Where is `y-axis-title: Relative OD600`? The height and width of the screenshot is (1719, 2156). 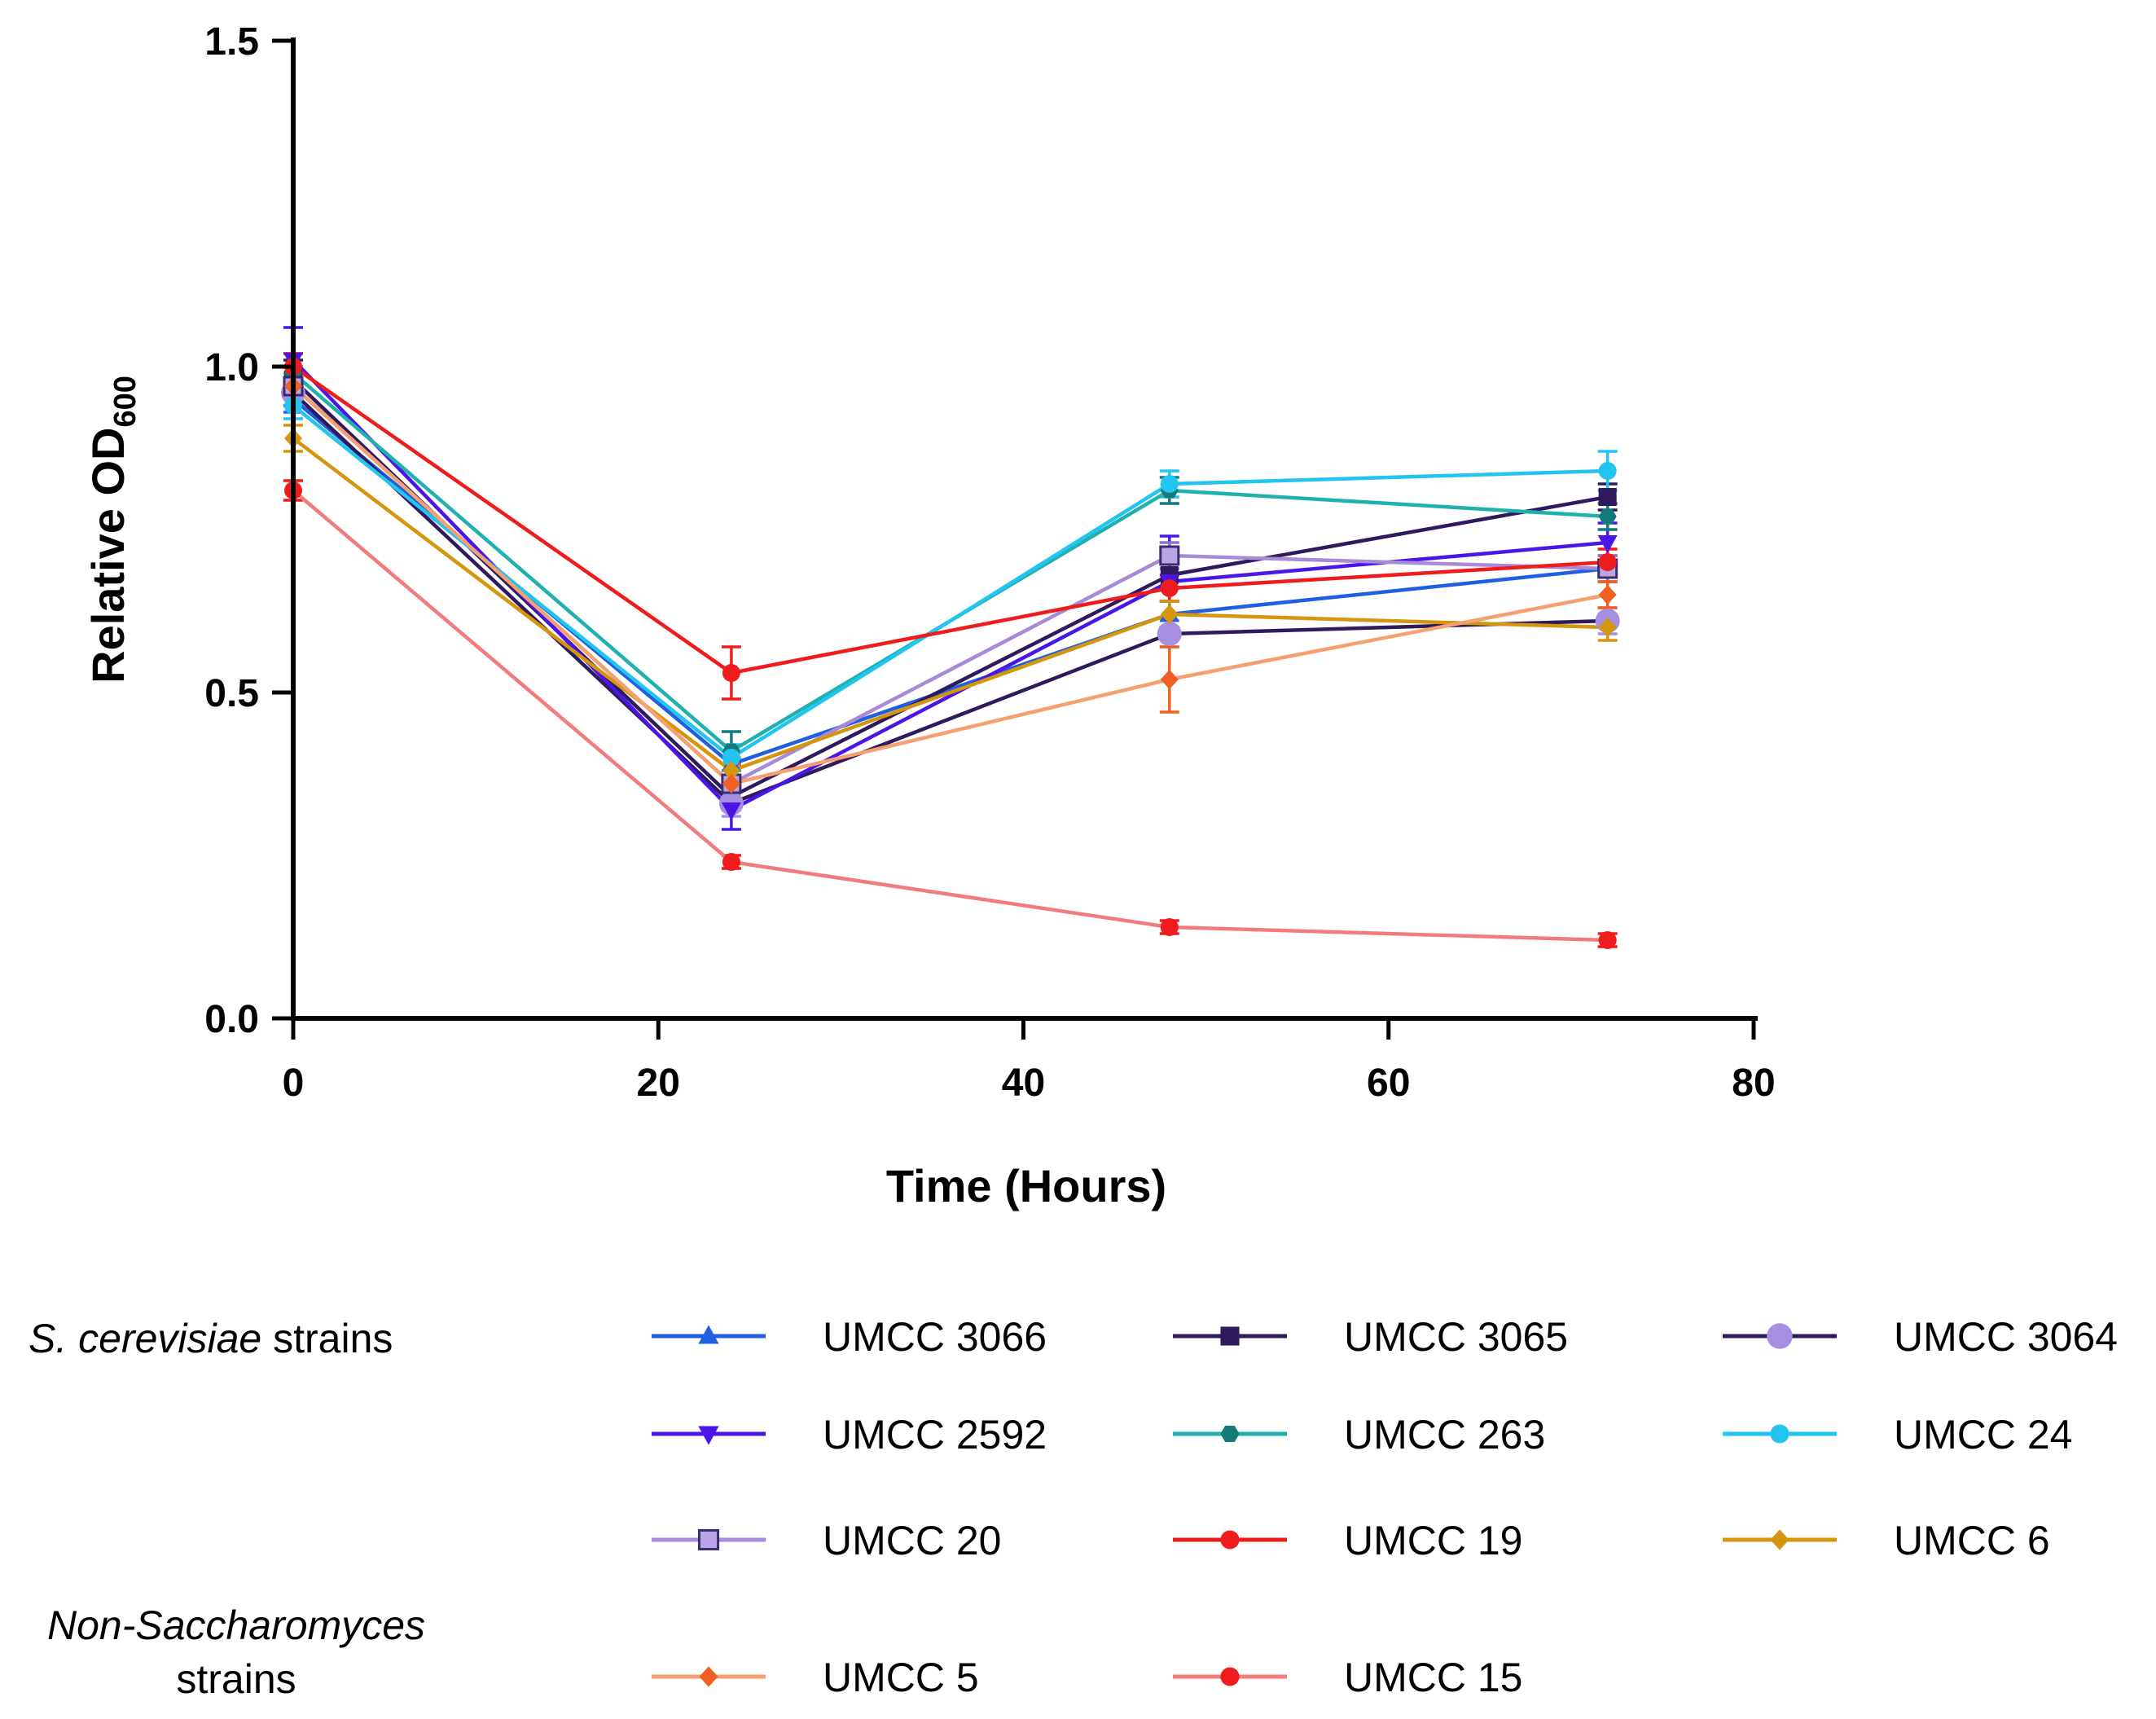 y-axis-title: Relative OD600 is located at coordinates (112, 530).